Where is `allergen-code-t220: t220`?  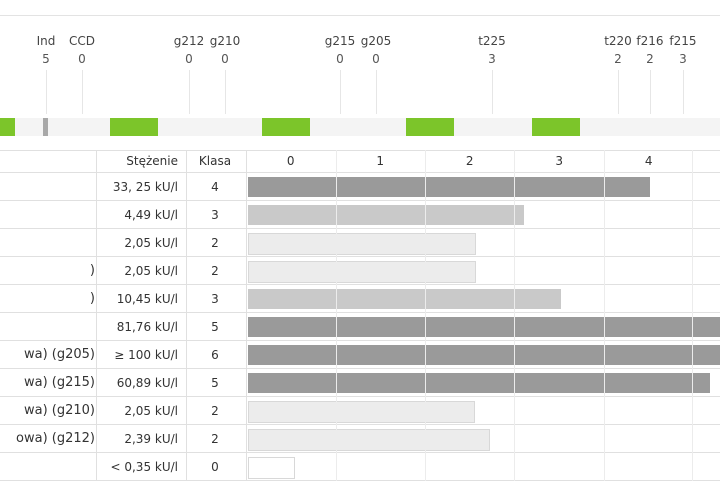 allergen-code-t220: t220 is located at coordinates (618, 41).